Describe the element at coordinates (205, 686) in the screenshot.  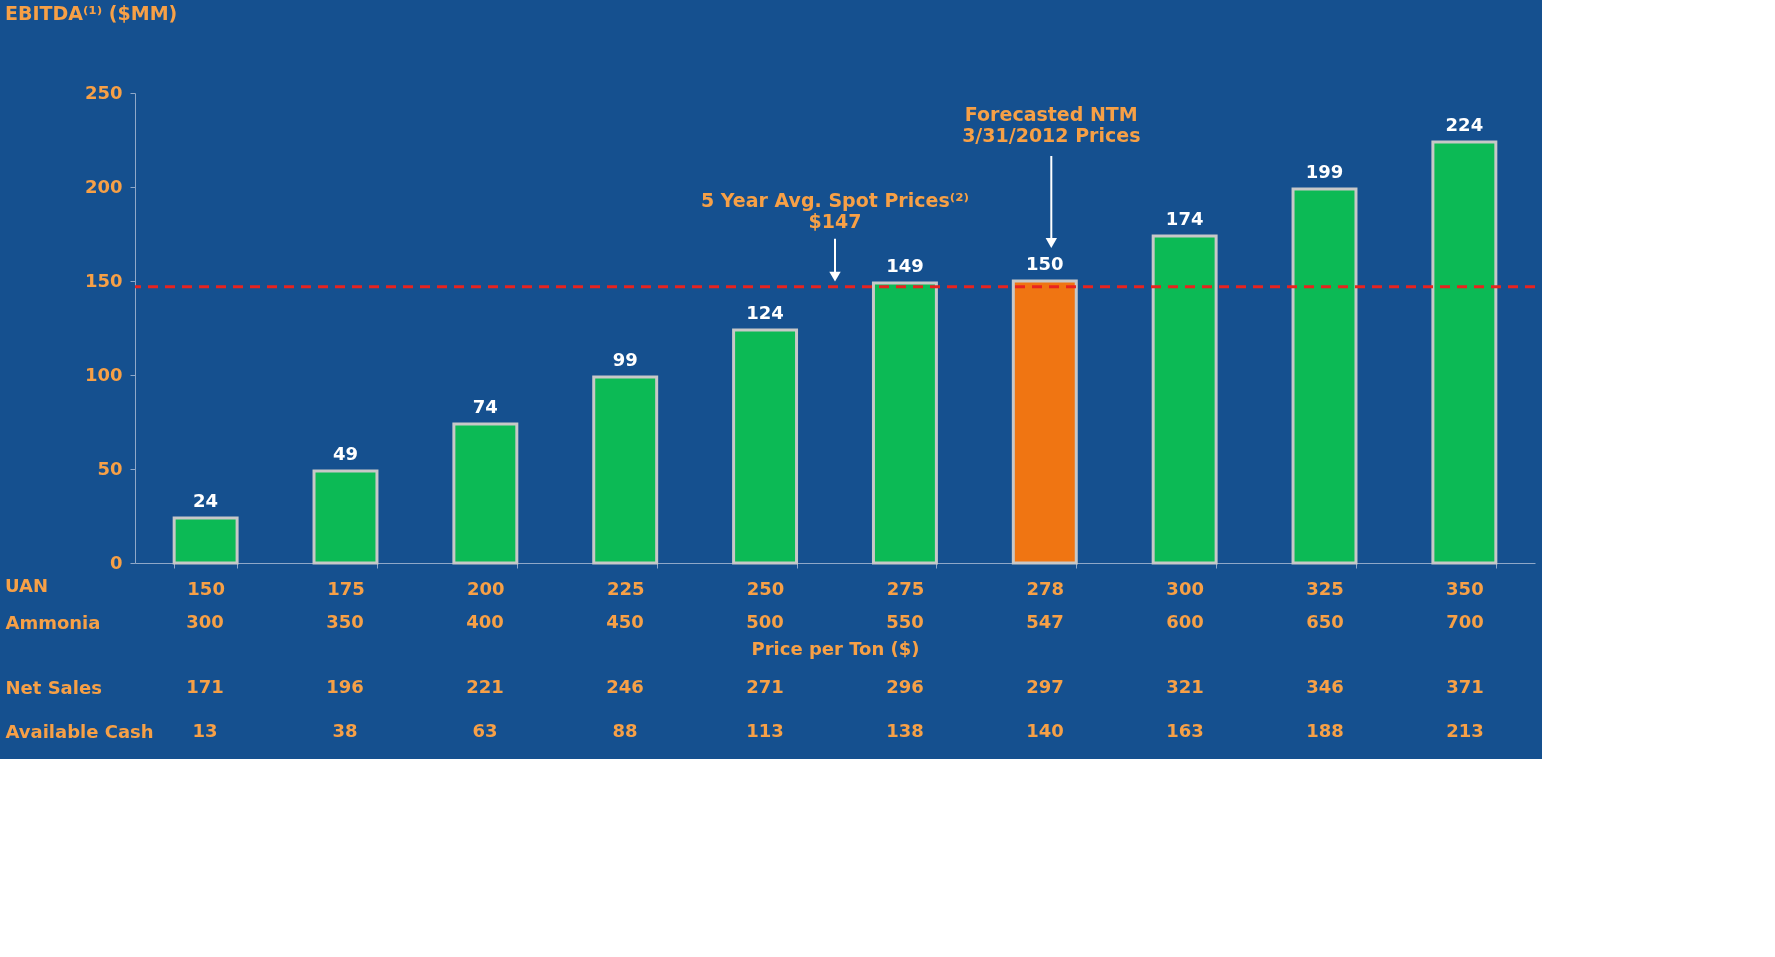
I see `text: 171` at that location.